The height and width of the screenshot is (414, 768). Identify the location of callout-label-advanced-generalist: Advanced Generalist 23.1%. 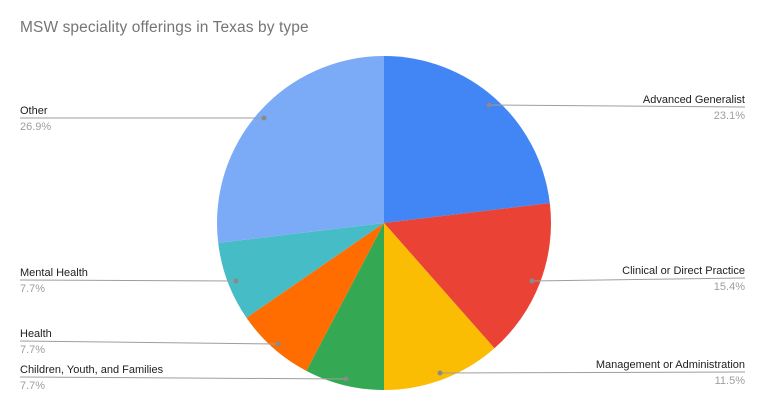
(694, 108).